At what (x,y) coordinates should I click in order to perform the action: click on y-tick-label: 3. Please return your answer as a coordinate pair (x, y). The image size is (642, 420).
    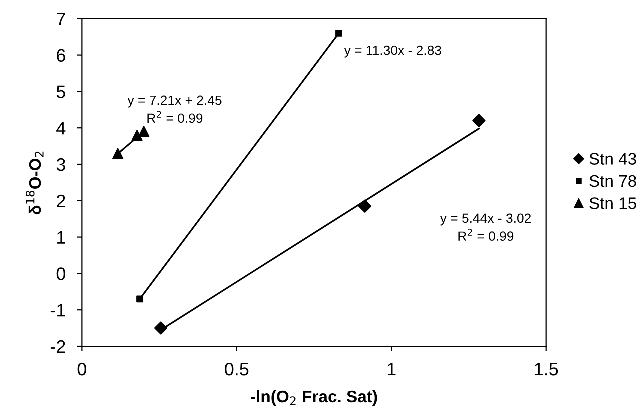
    Looking at the image, I should click on (61, 165).